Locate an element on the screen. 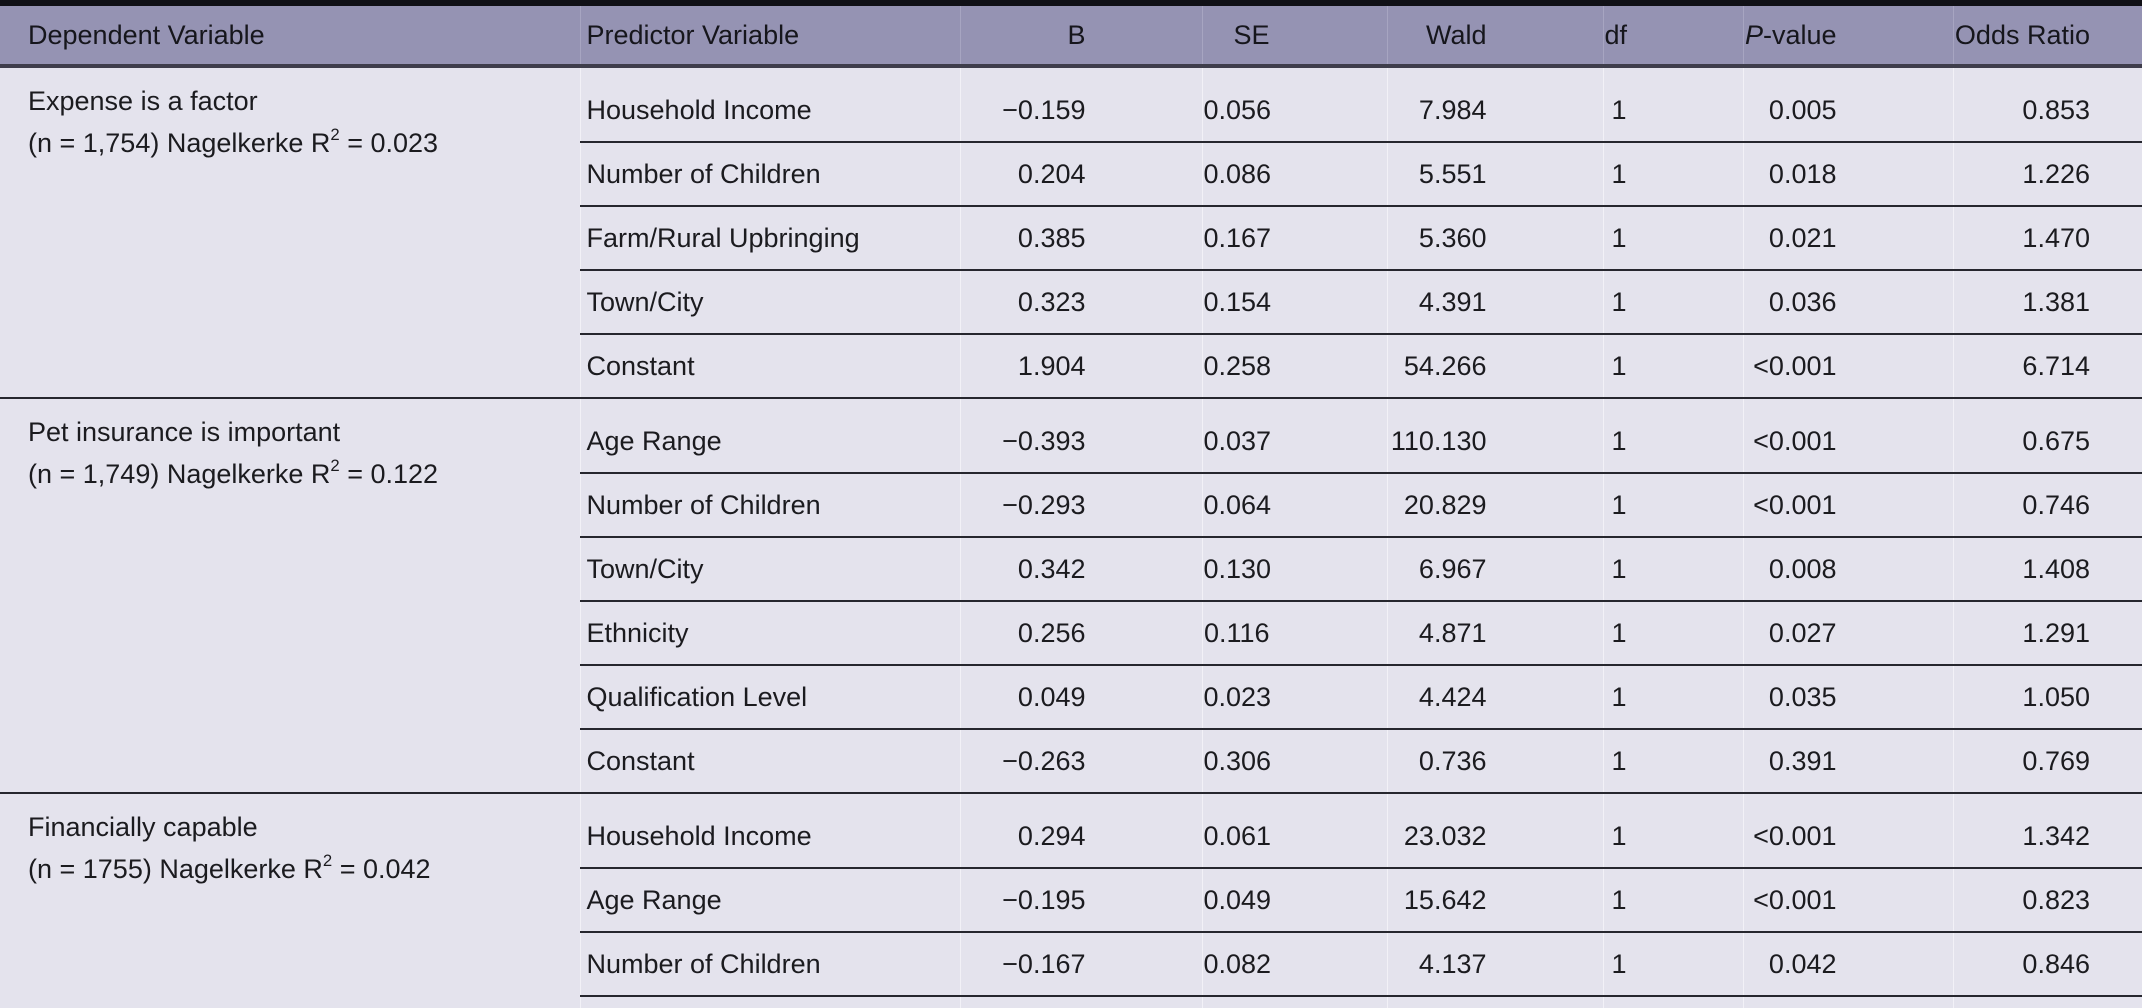  b-cell: 0.323 is located at coordinates (1080, 302).